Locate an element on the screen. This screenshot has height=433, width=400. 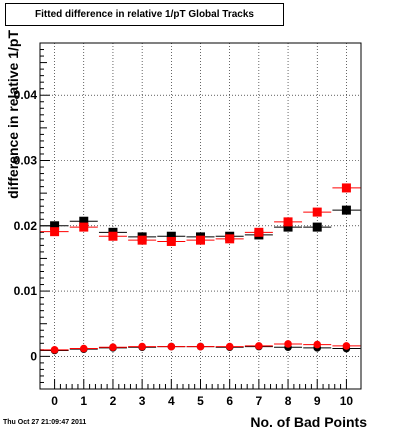
x-tick-label: 2 is located at coordinates (113, 401).